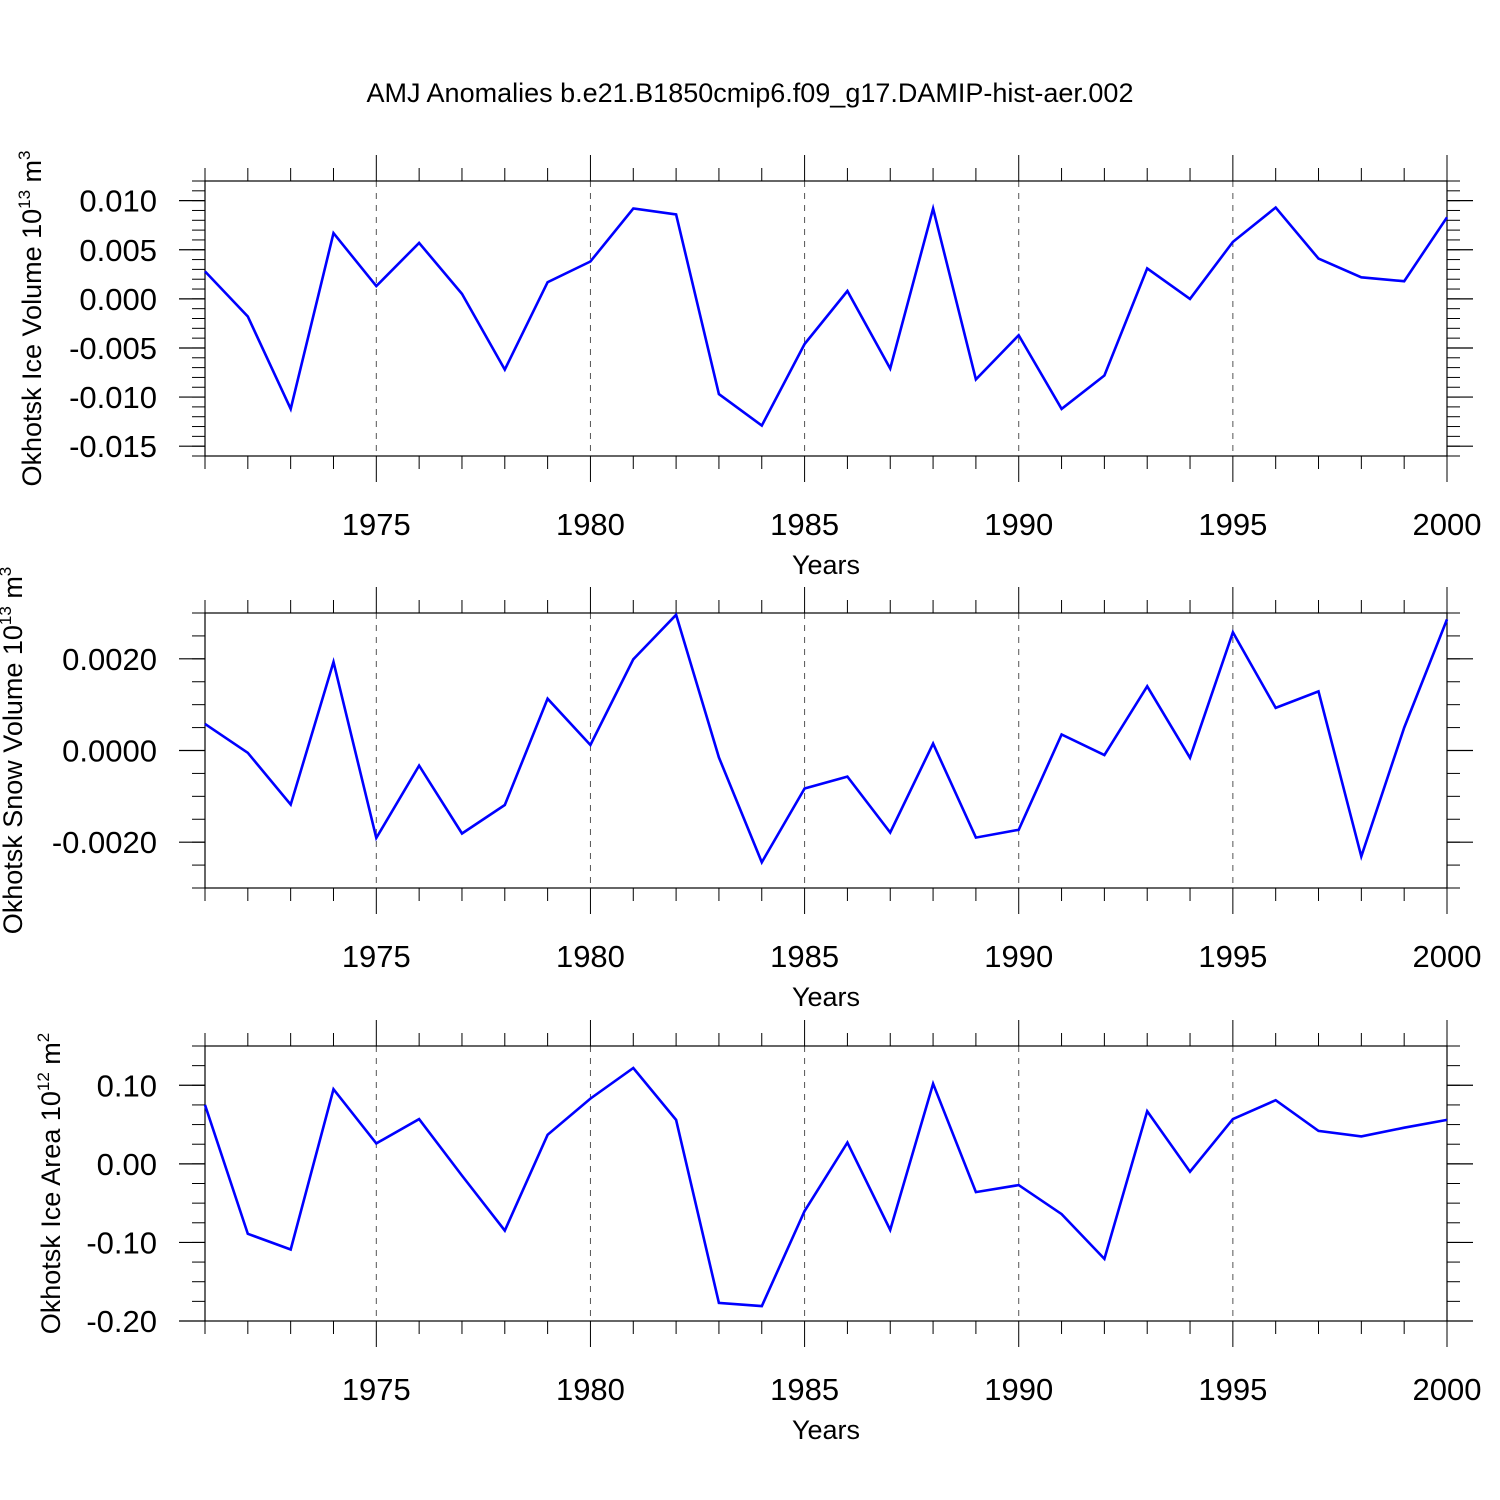 This screenshot has width=1500, height=1500. I want to click on y-tick-label: -0.005, so click(113, 348).